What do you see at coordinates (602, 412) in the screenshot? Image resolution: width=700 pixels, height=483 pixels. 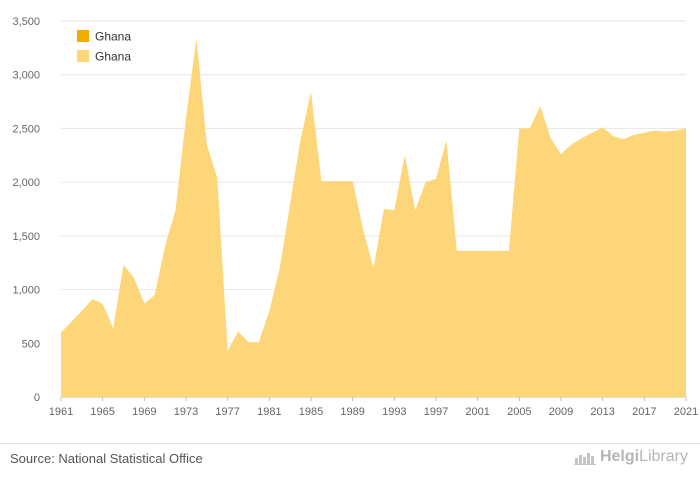 I see `x-tick-label: 2013` at bounding box center [602, 412].